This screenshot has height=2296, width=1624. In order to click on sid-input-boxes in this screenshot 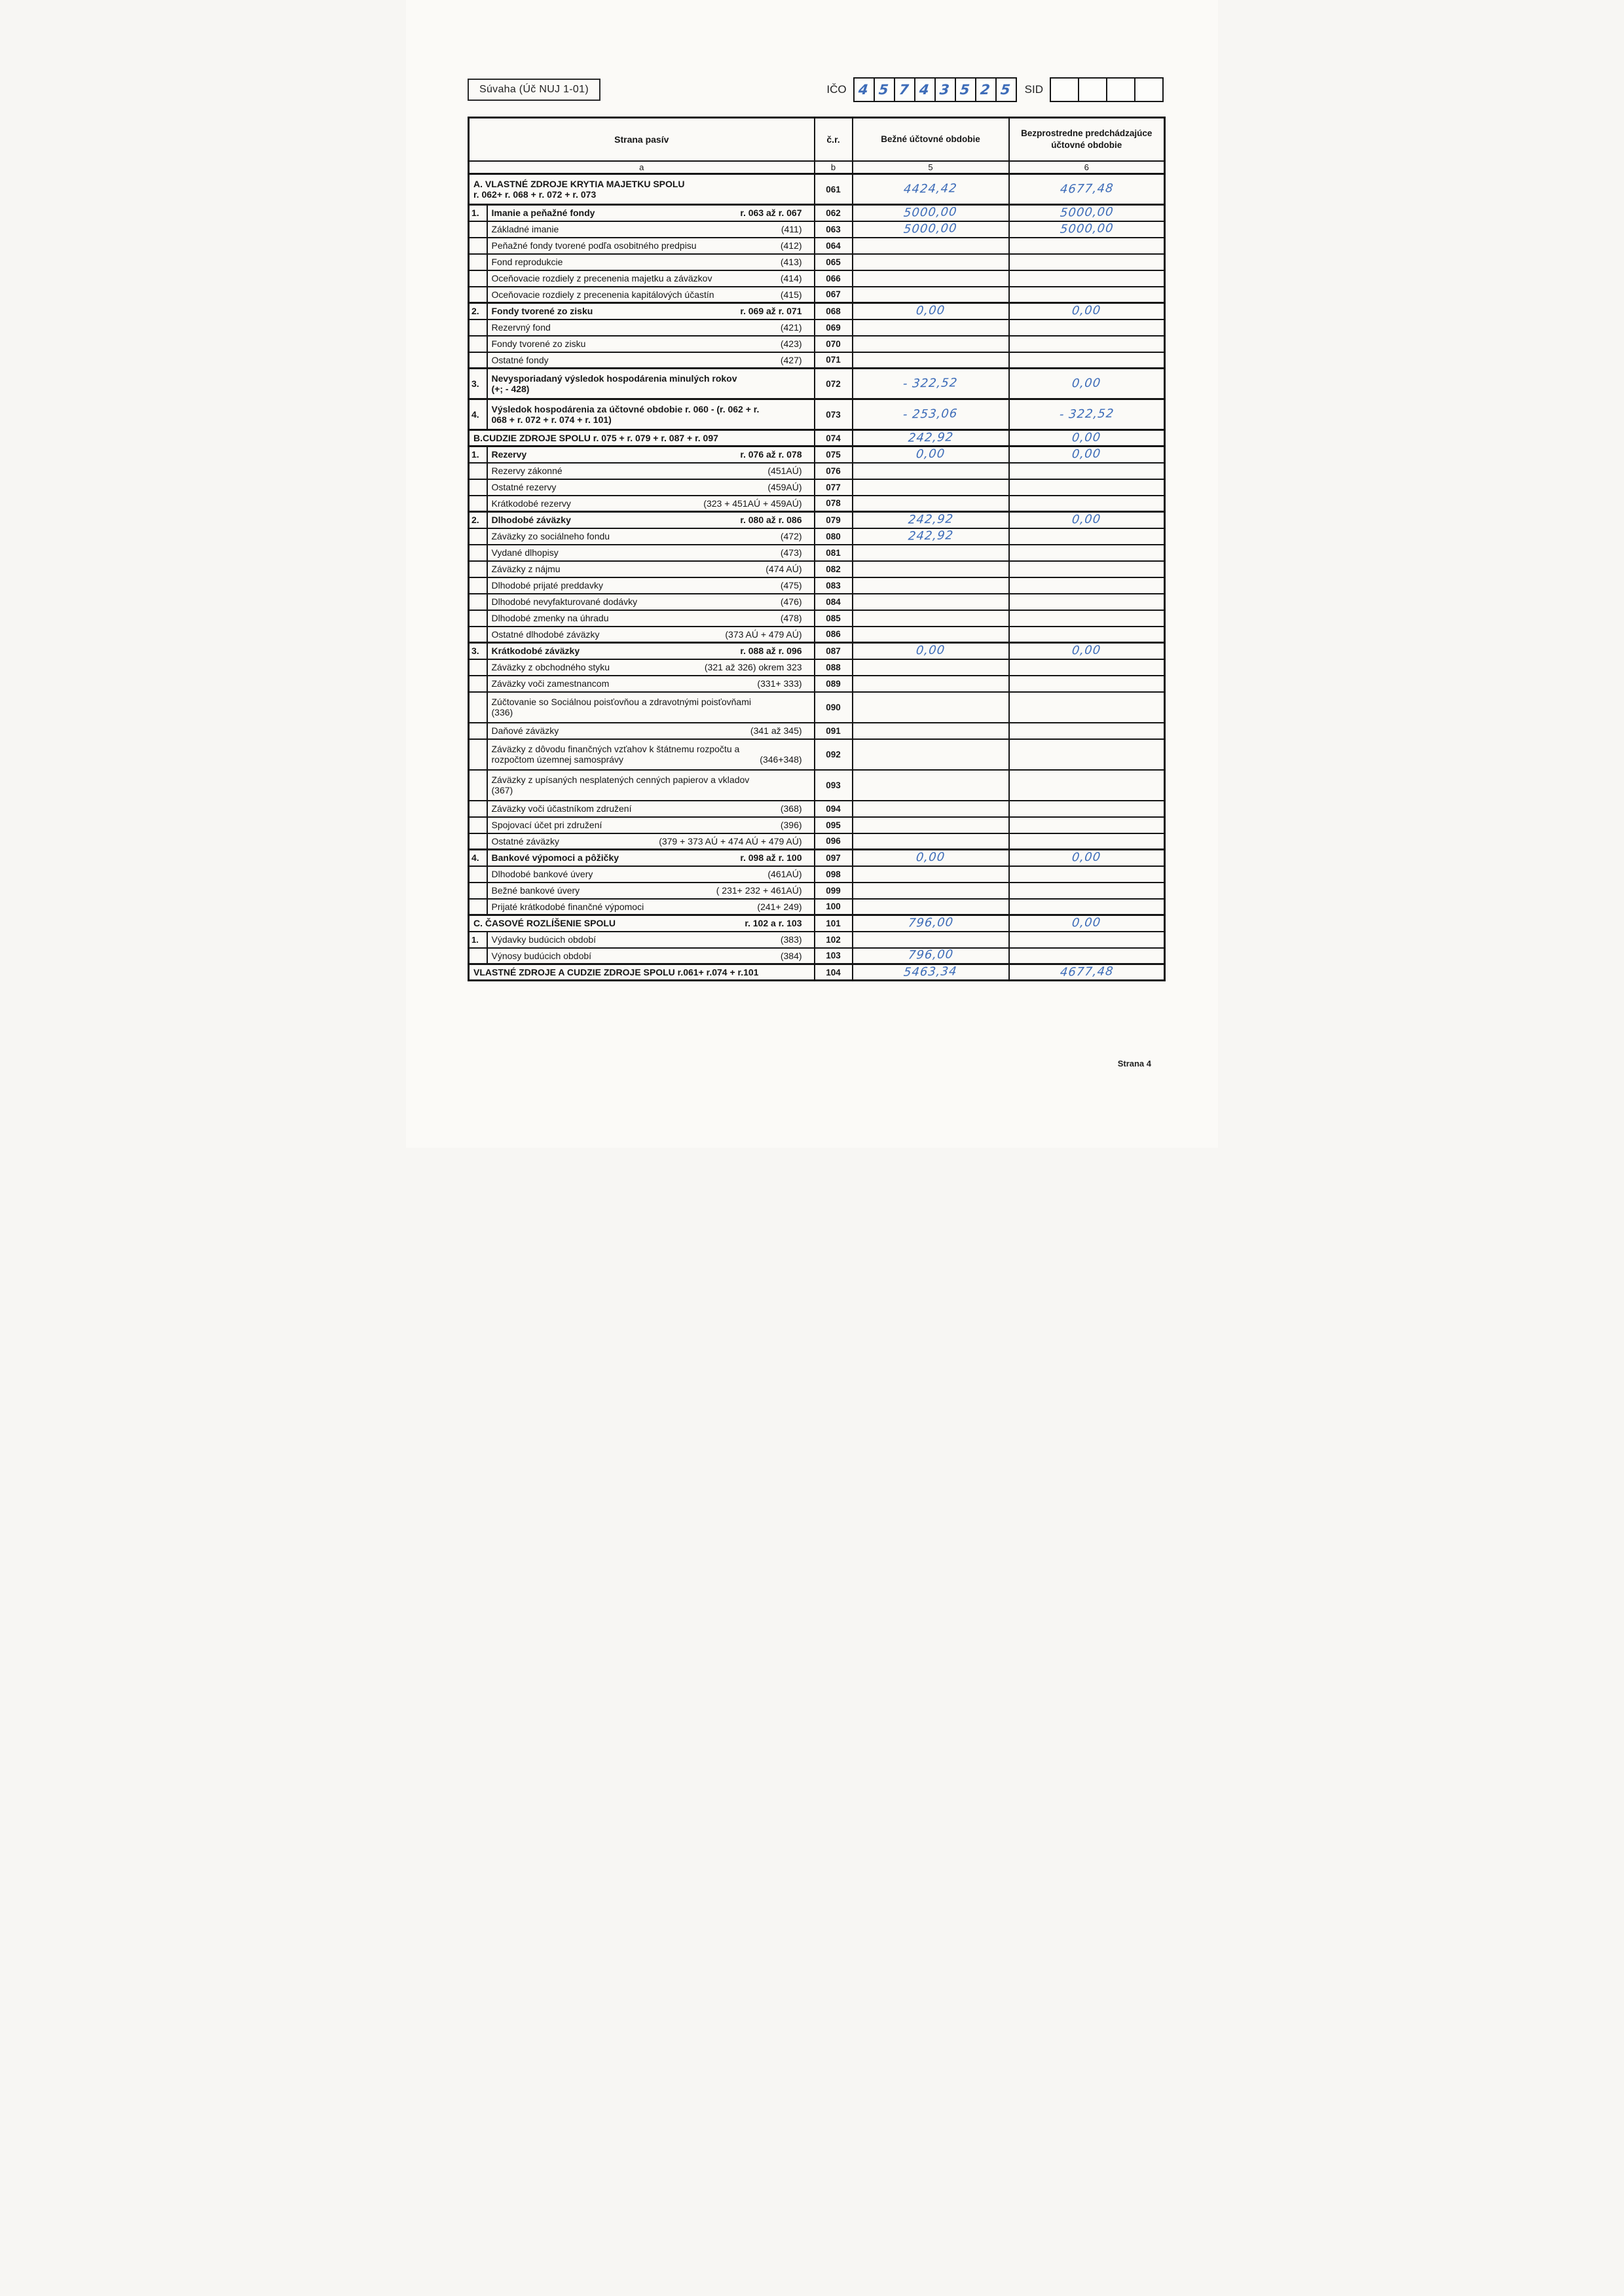, I will do `click(1107, 89)`.